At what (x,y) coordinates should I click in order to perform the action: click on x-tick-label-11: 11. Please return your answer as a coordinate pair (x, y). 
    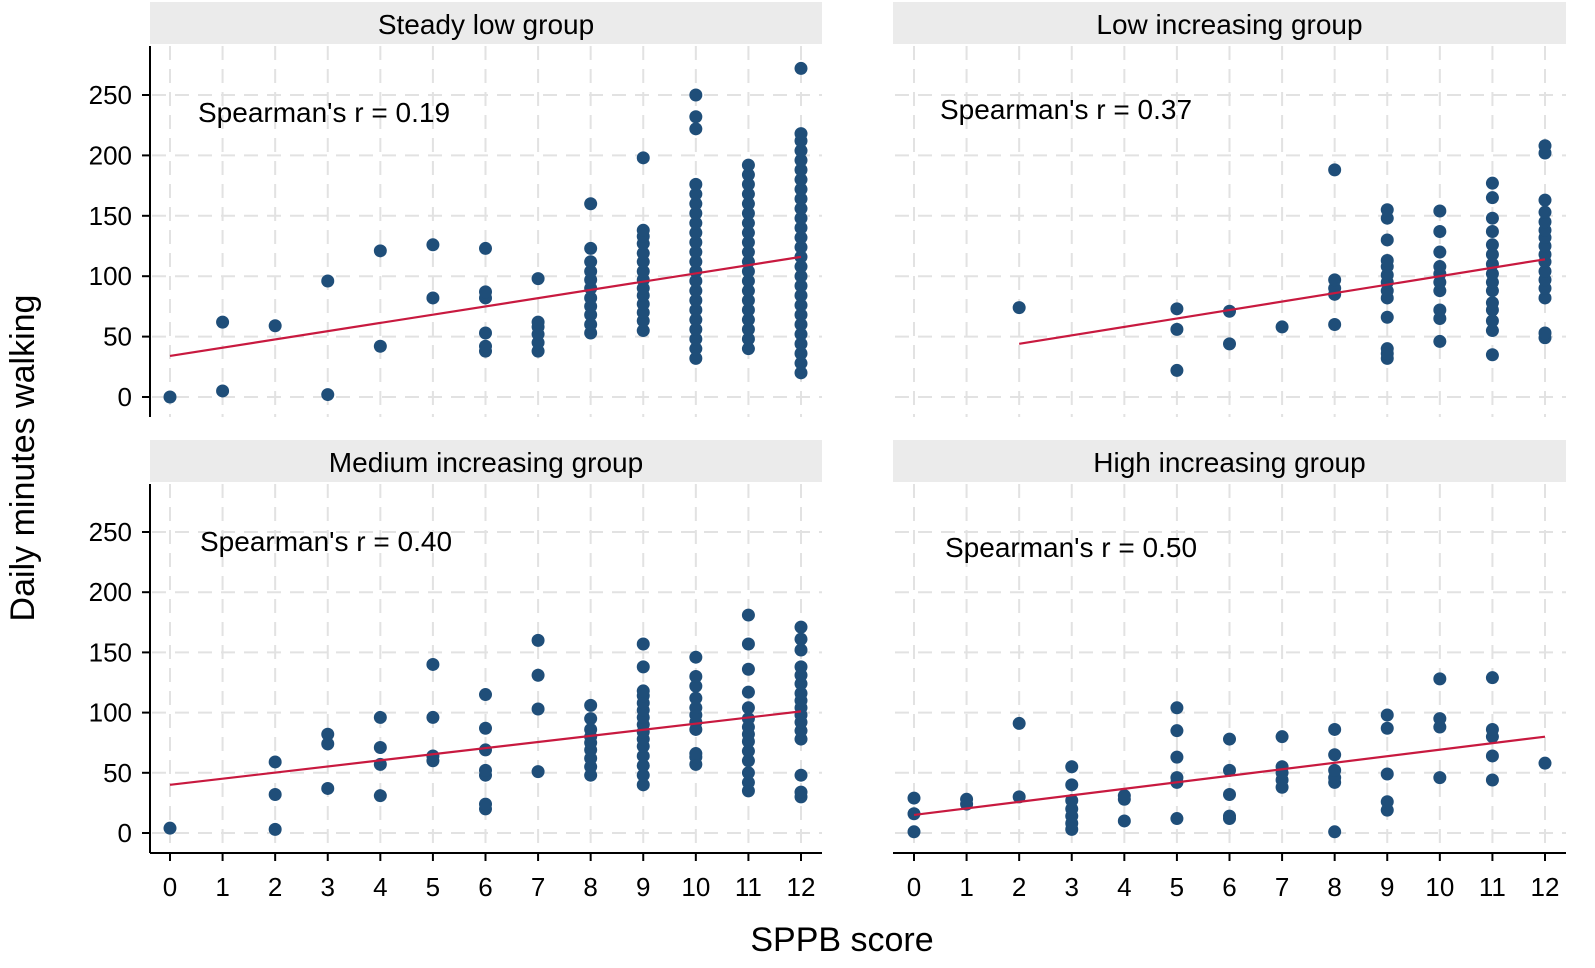
    Looking at the image, I should click on (1492, 887).